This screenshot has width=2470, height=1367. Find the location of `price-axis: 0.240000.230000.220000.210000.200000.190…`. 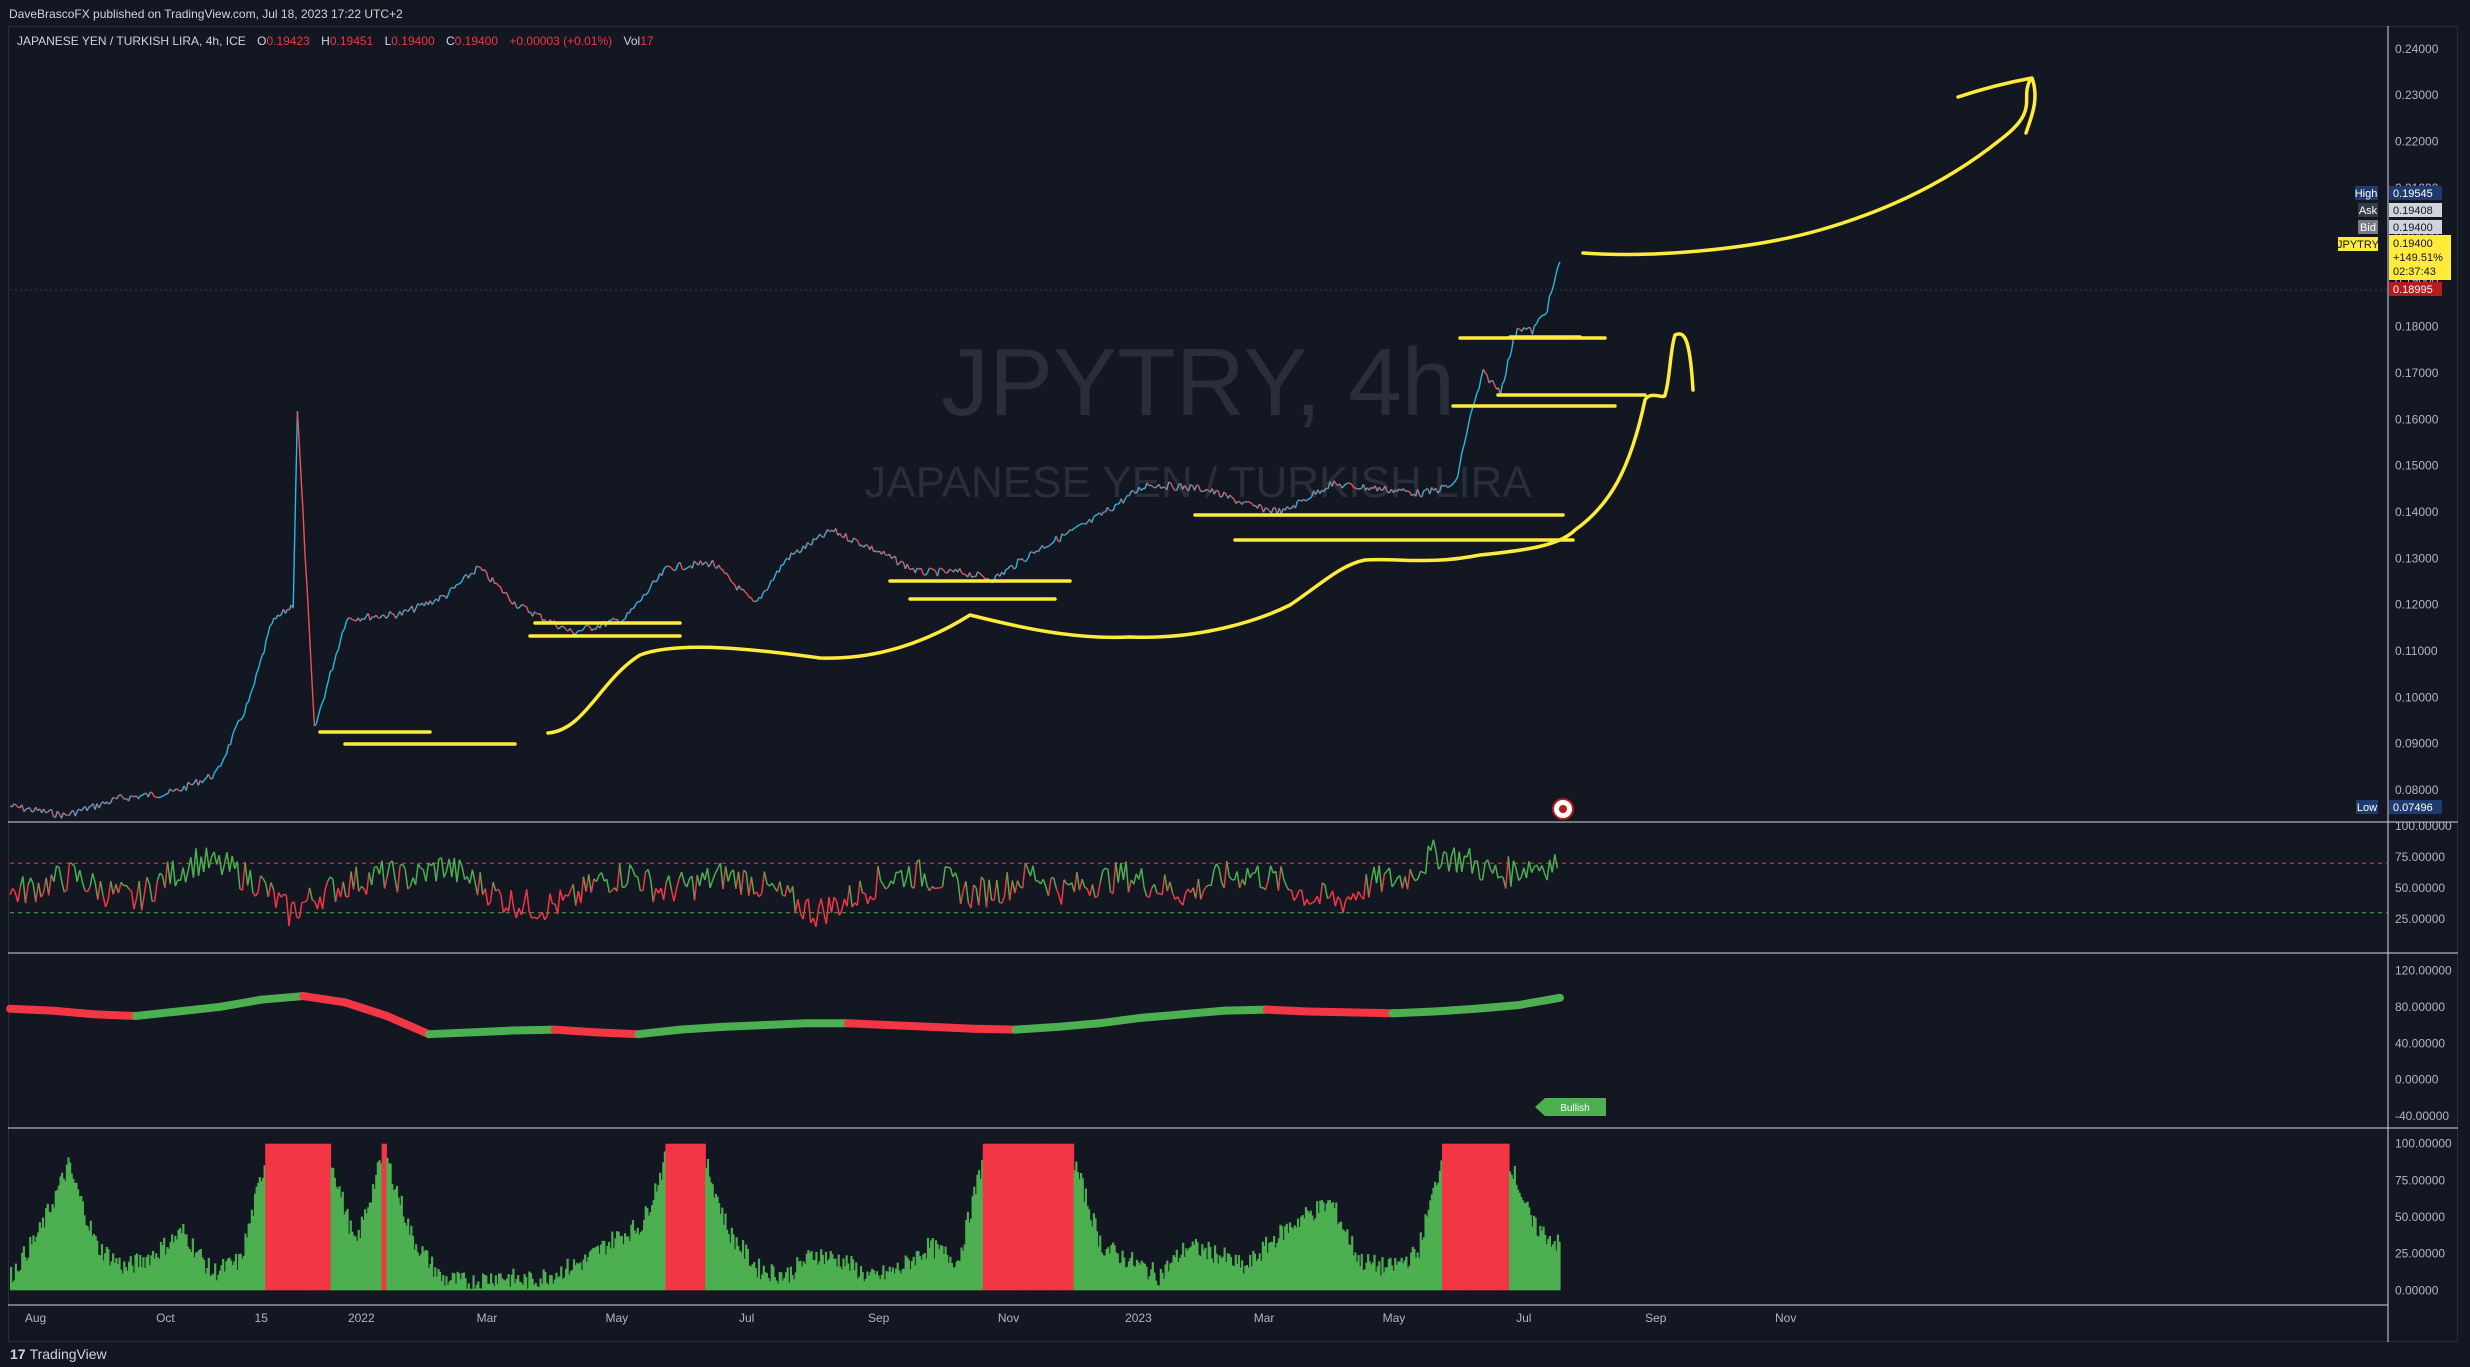

price-axis: 0.240000.230000.220000.210000.200000.190… is located at coordinates (2423, 669).